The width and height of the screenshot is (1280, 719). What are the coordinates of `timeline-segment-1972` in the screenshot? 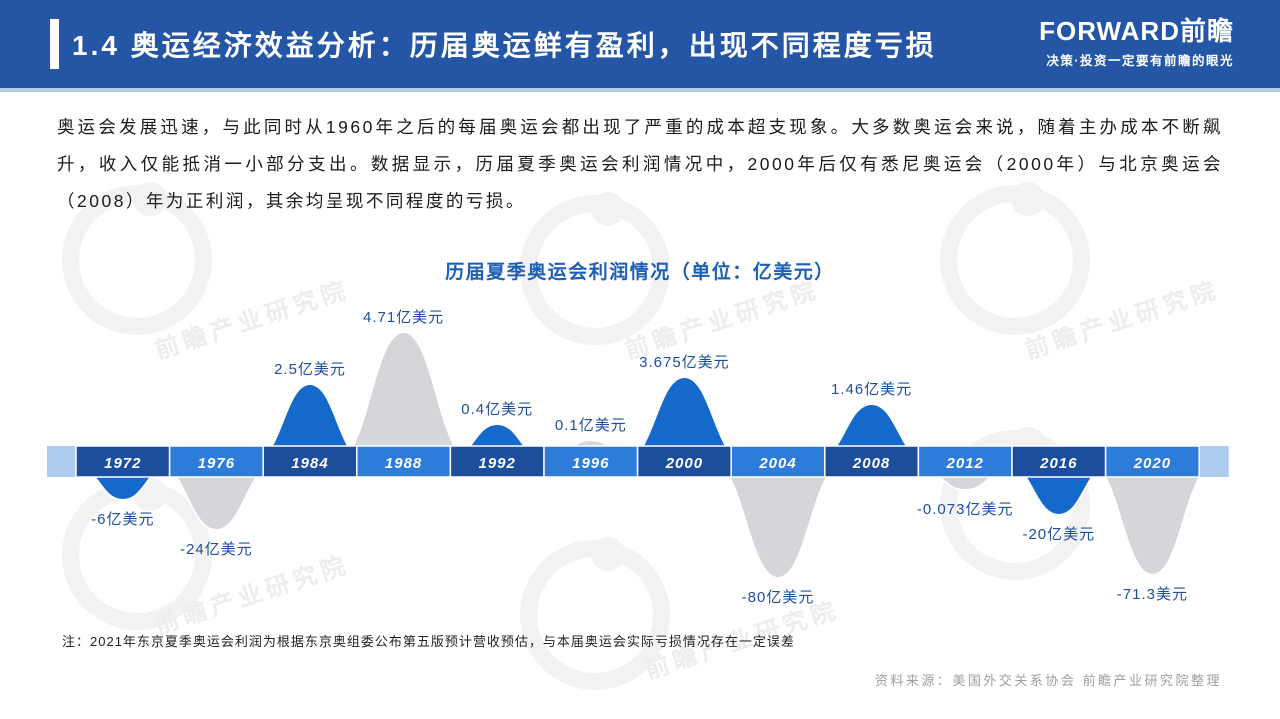 It's located at (123, 461).